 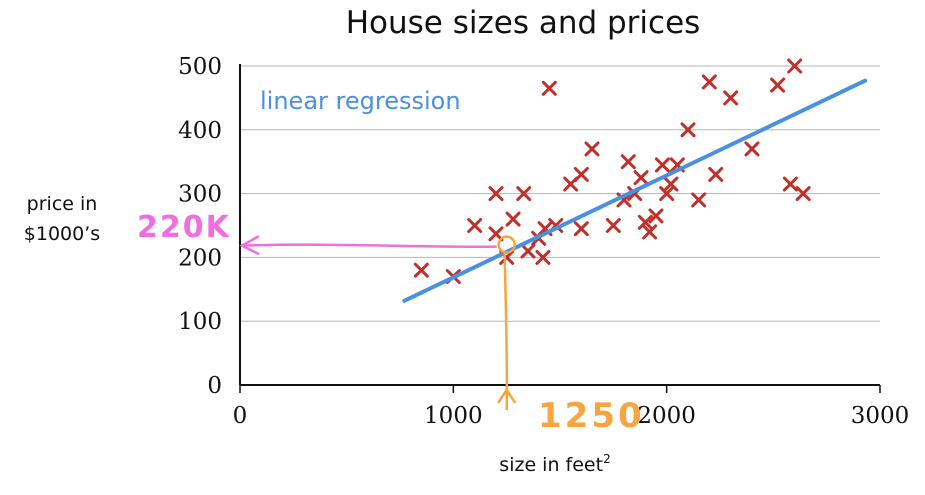 I want to click on y-annotation-label: 220K, so click(x=184, y=227).